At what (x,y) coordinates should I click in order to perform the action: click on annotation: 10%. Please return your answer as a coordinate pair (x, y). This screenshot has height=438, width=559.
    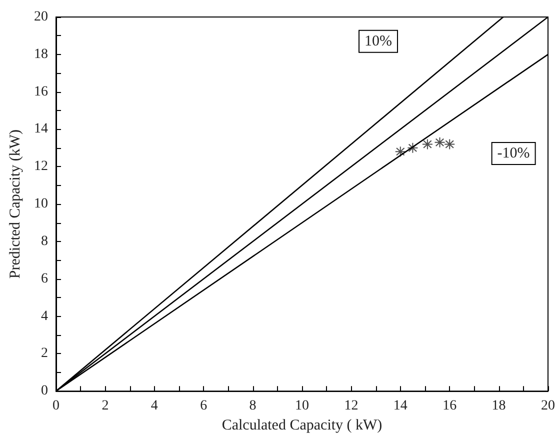
    Looking at the image, I should click on (378, 41).